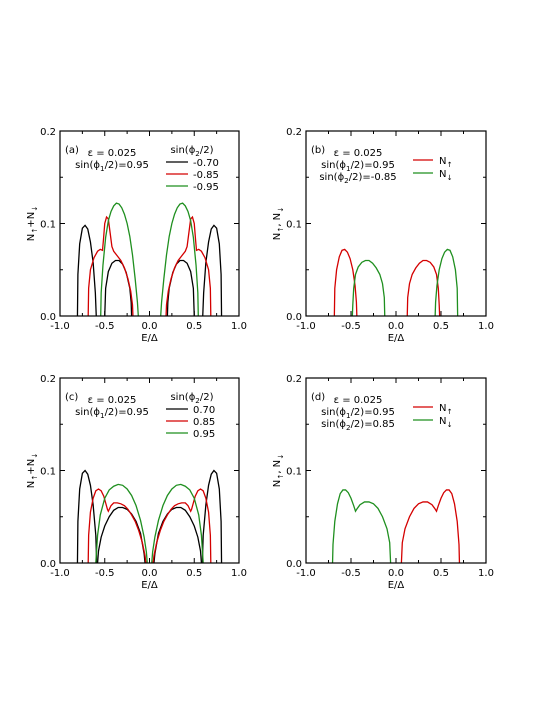 This screenshot has height=705, width=545. I want to click on legend-label: 0.85, so click(204, 422).